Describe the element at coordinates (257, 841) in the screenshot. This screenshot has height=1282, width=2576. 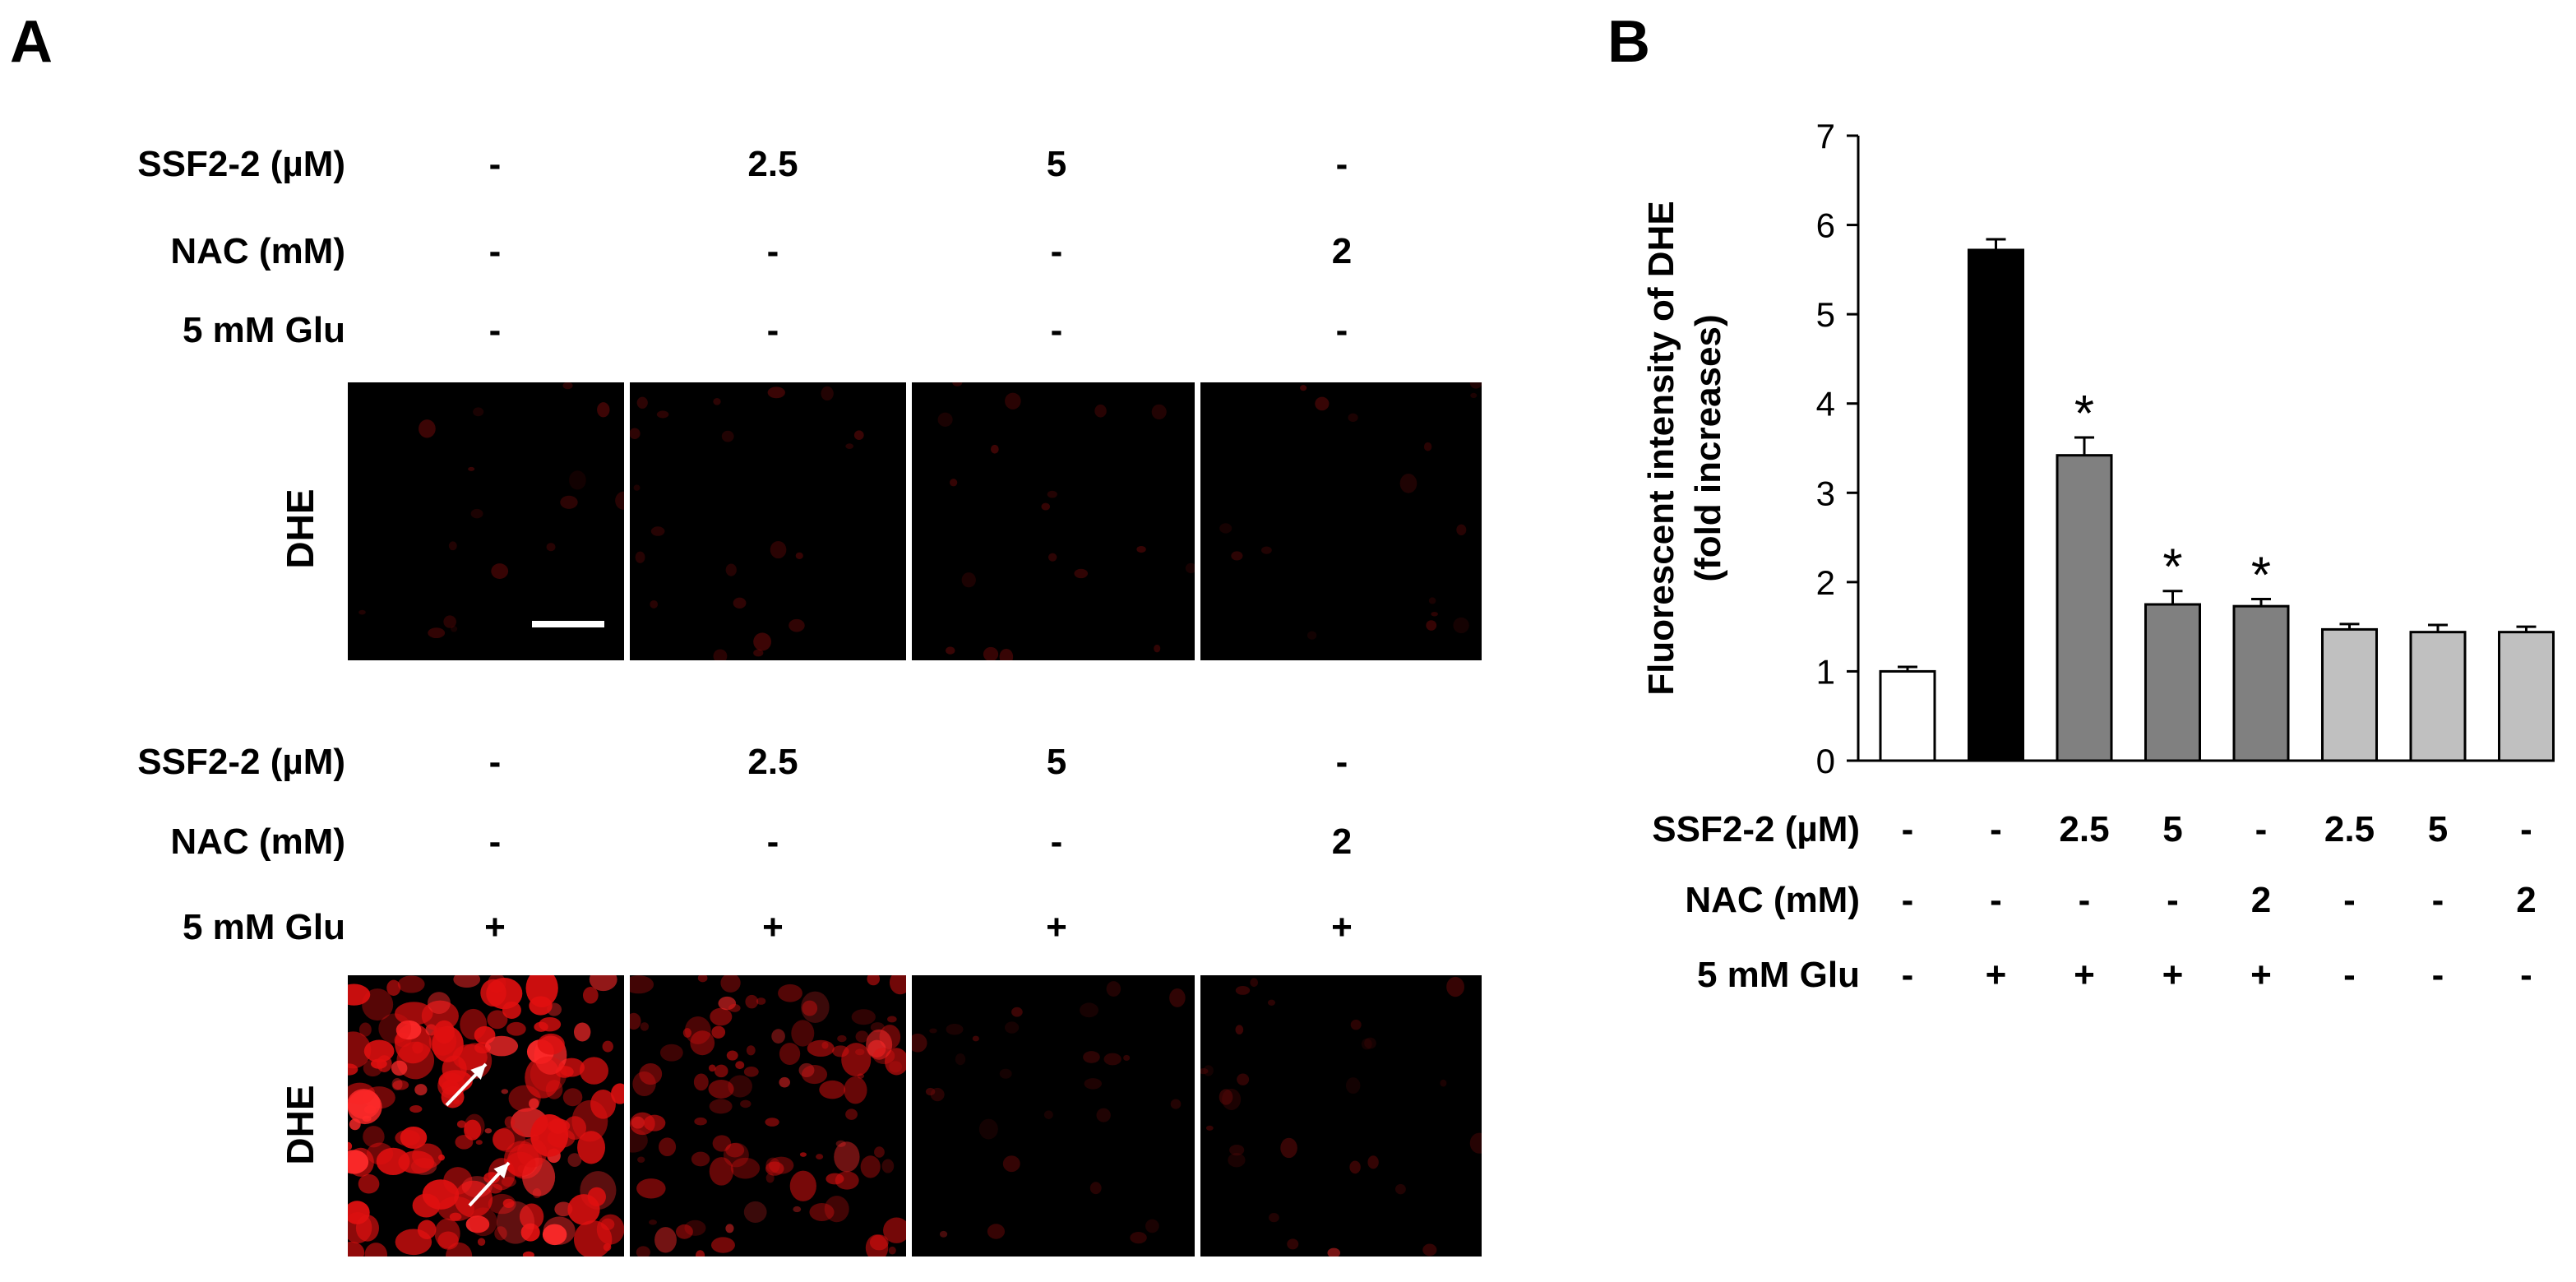
I see `bottom-nac-row-label: NAC (mM)` at that location.